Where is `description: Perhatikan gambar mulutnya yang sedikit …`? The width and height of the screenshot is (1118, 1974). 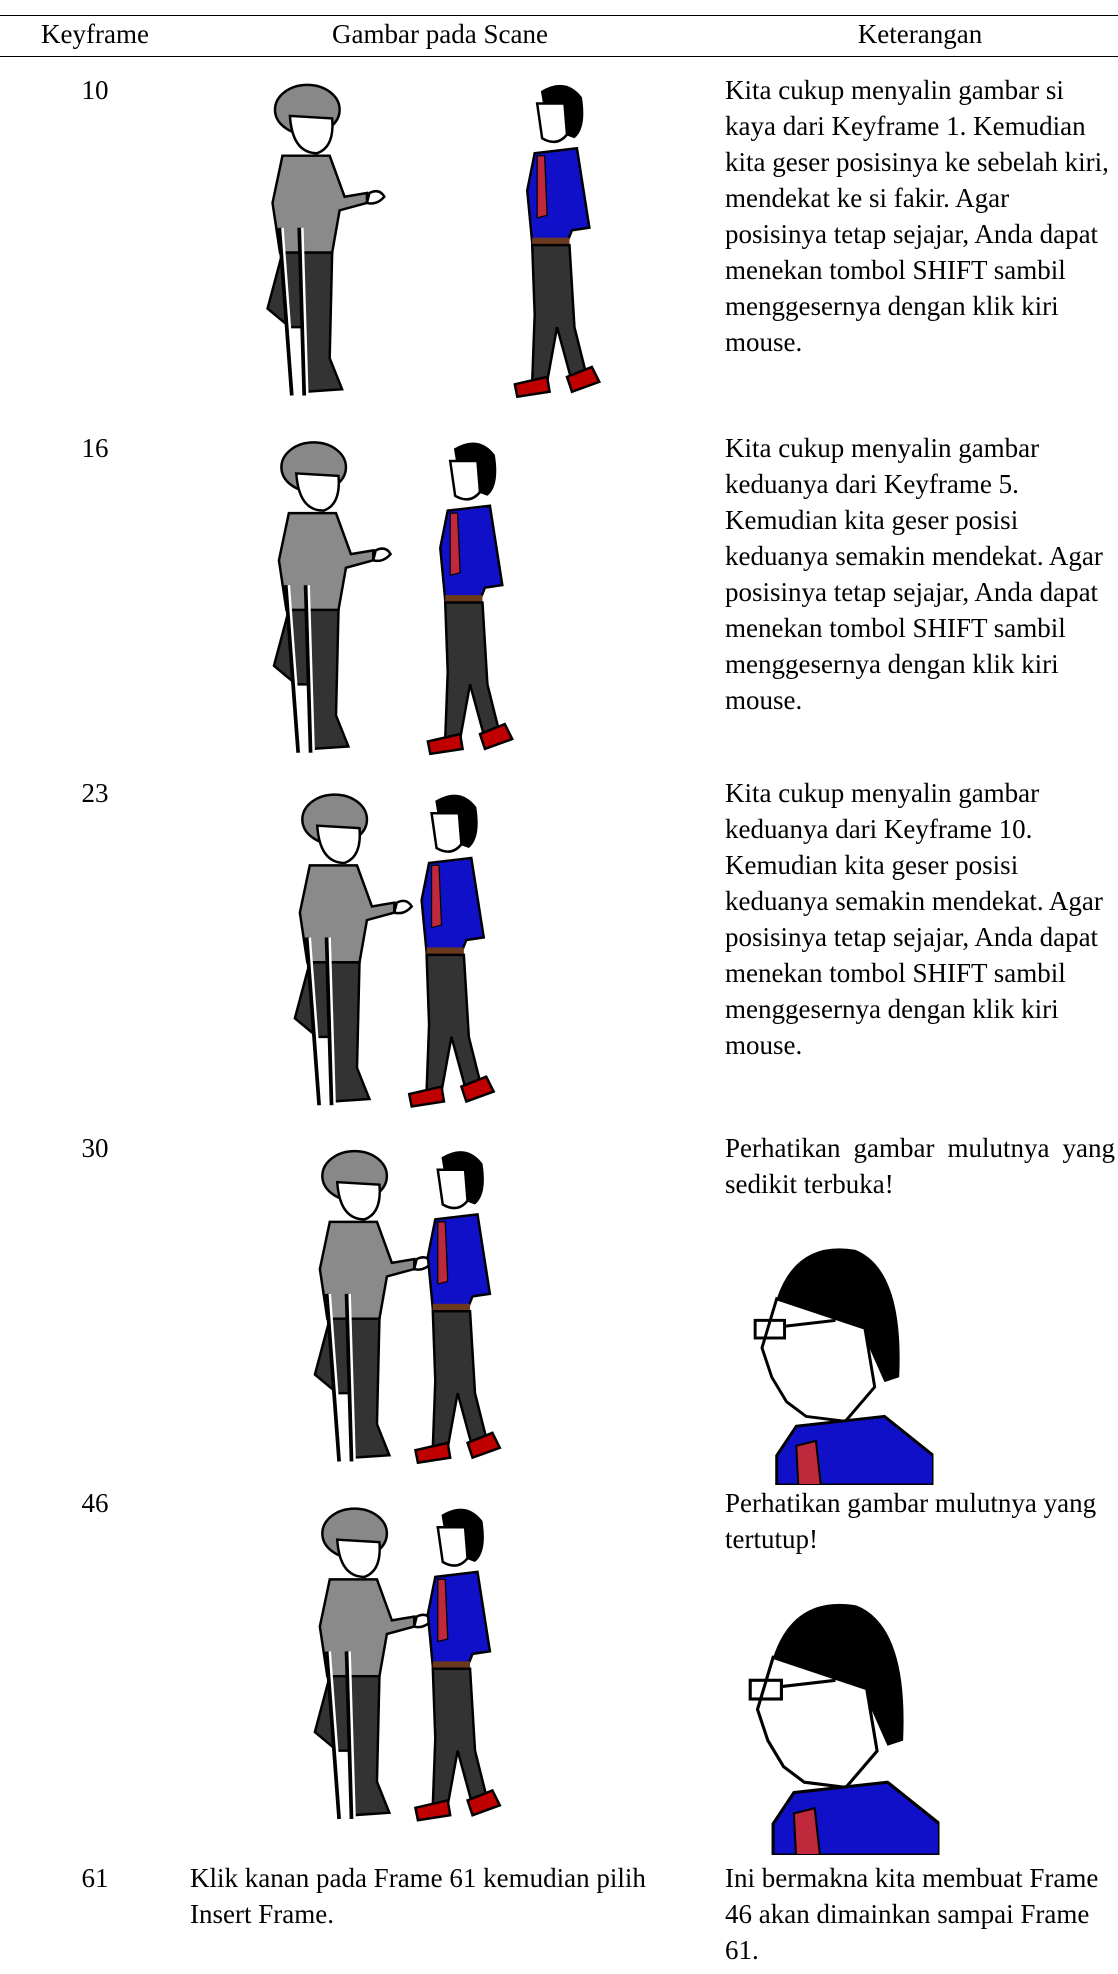
description: Perhatikan gambar mulutnya yang sedikit … is located at coordinates (920, 1166).